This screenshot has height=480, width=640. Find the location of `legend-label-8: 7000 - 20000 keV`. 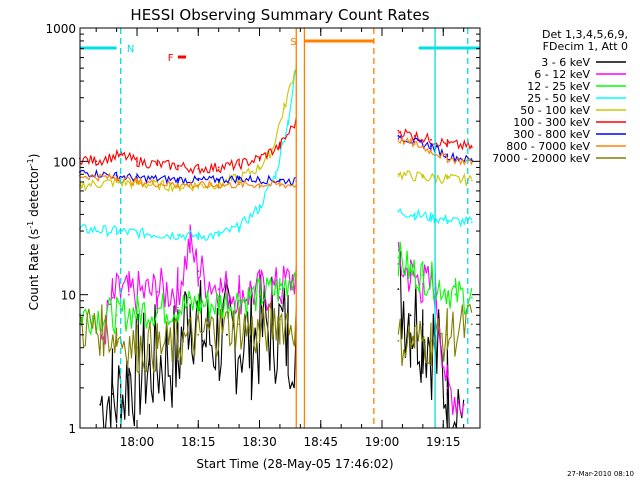

legend-label-8: 7000 - 20000 keV is located at coordinates (541, 158).